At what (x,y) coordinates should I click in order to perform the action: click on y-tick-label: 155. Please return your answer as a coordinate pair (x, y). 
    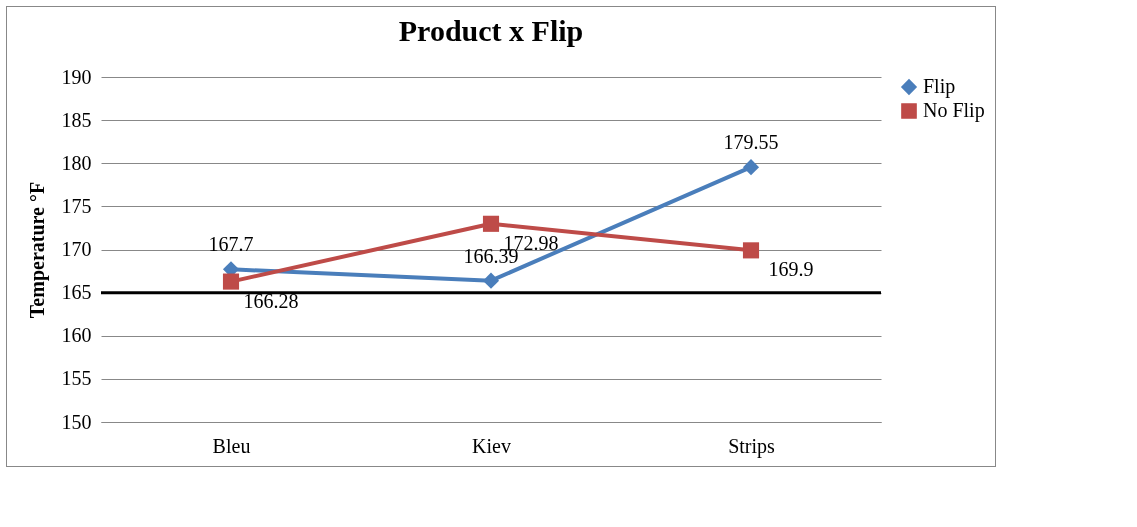
    Looking at the image, I should click on (76, 378).